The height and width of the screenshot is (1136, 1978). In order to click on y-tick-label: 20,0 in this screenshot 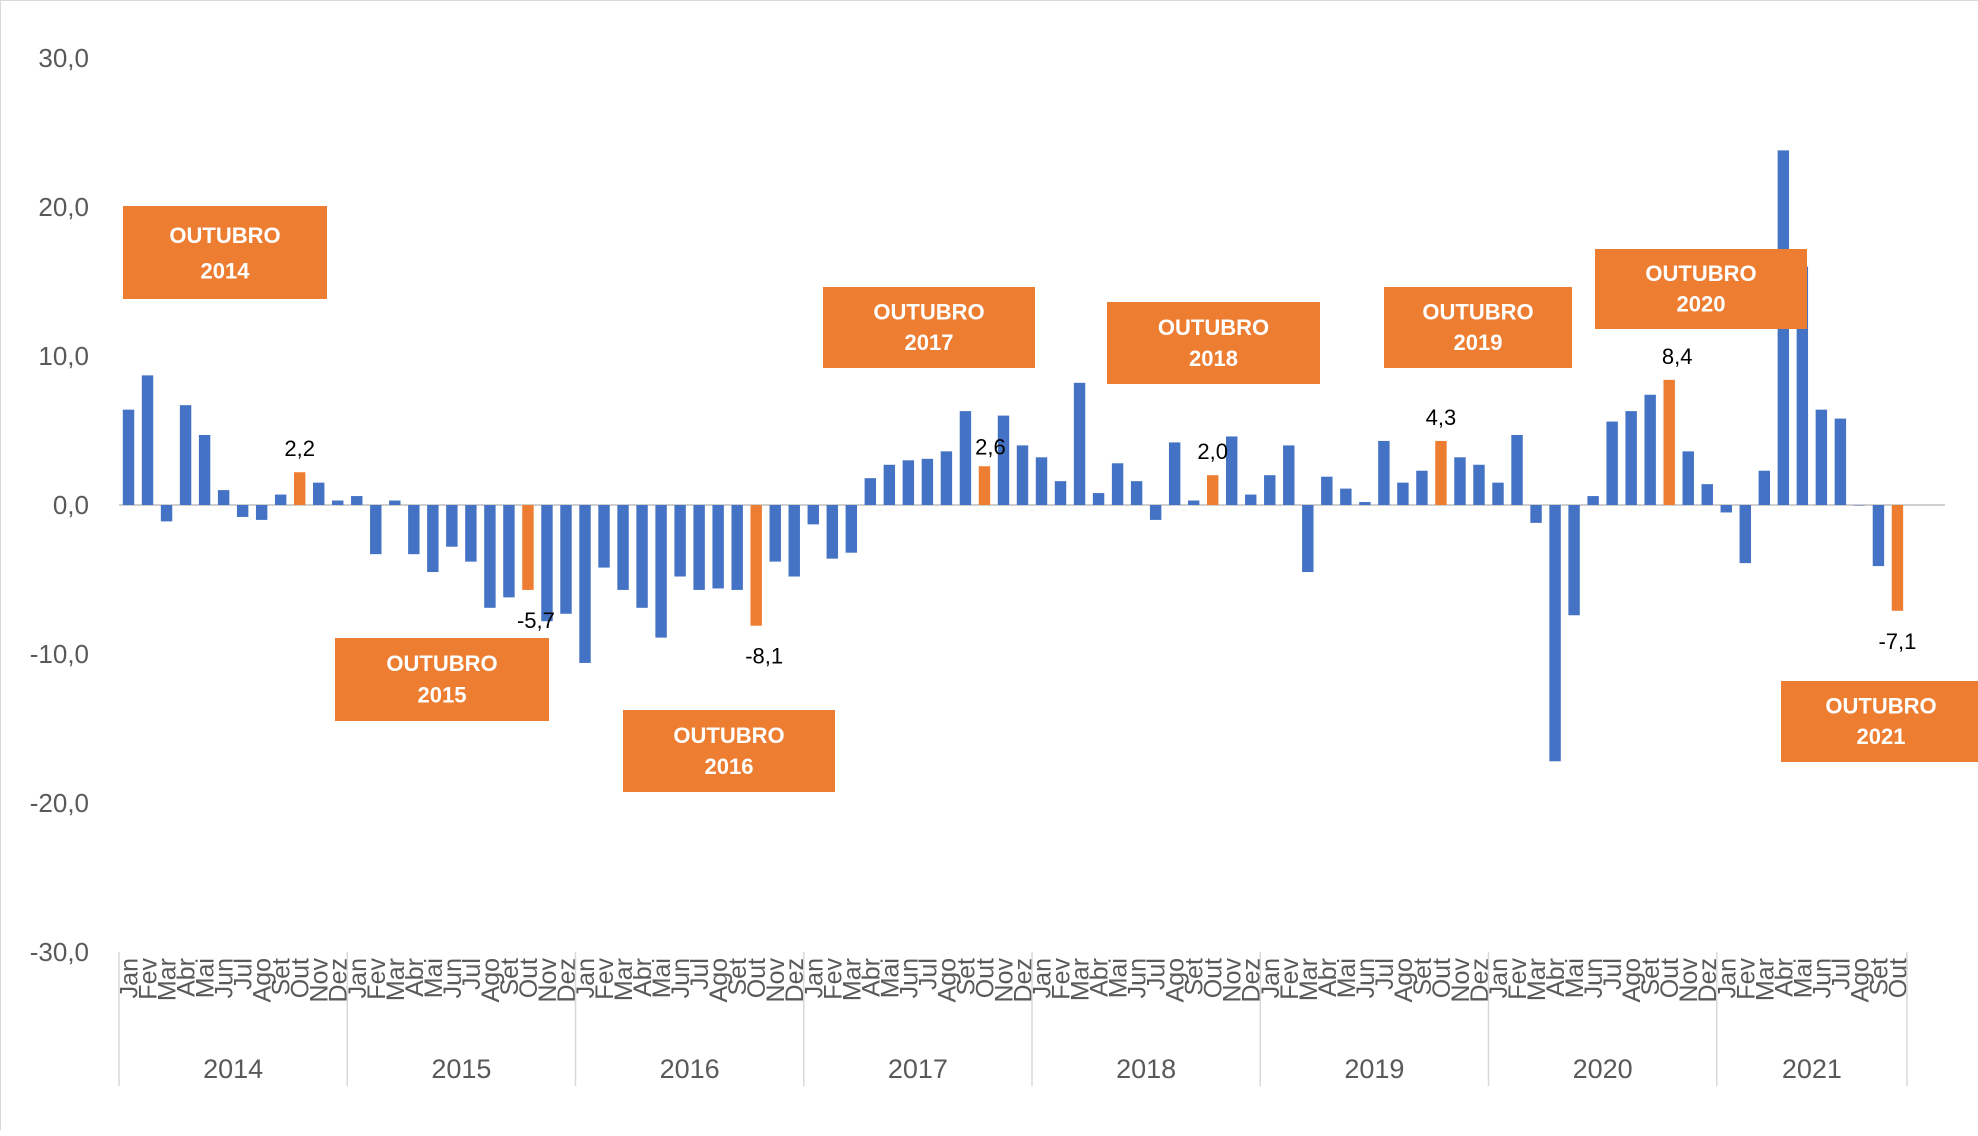, I will do `click(63, 207)`.